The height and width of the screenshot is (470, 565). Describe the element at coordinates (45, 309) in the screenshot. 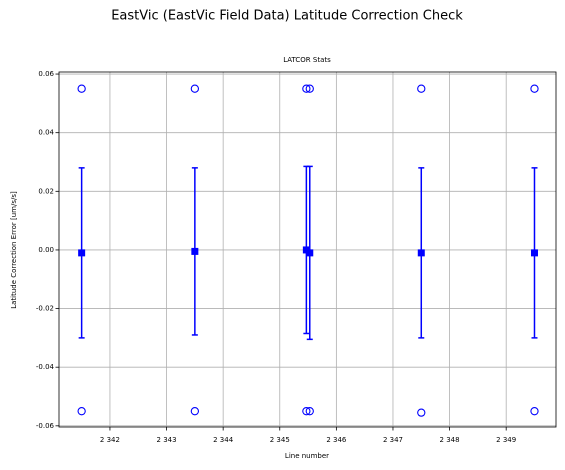

I see `y-tick-label: -0.02` at that location.